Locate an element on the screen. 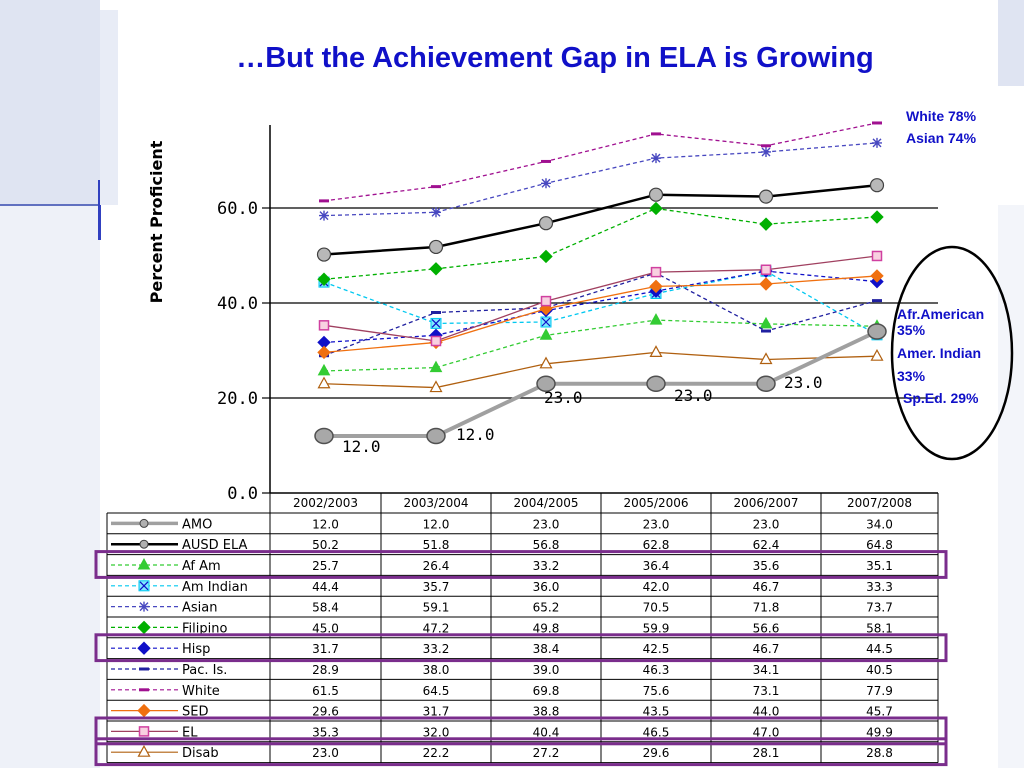 The width and height of the screenshot is (1024, 768). table-cell-value: 34.0 is located at coordinates (879, 524).